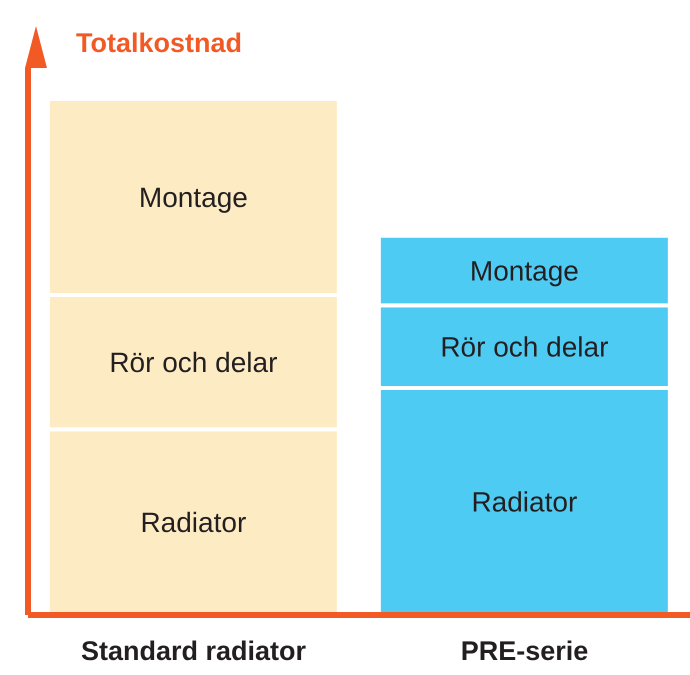 This screenshot has width=690, height=675. Describe the element at coordinates (524, 270) in the screenshot. I see `series-label: Montage` at that location.